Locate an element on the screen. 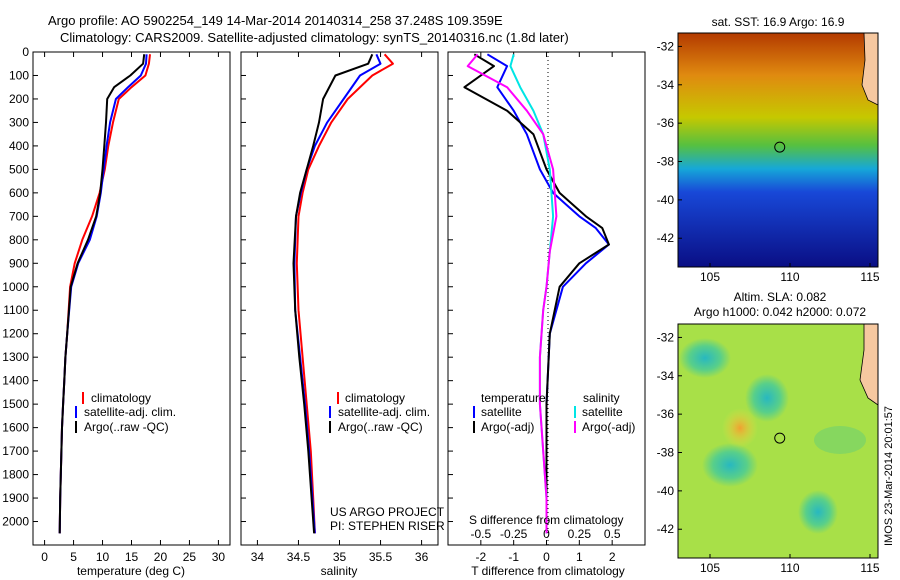 The image size is (900, 580). y-tick-label: 1800 is located at coordinates (15, 475).